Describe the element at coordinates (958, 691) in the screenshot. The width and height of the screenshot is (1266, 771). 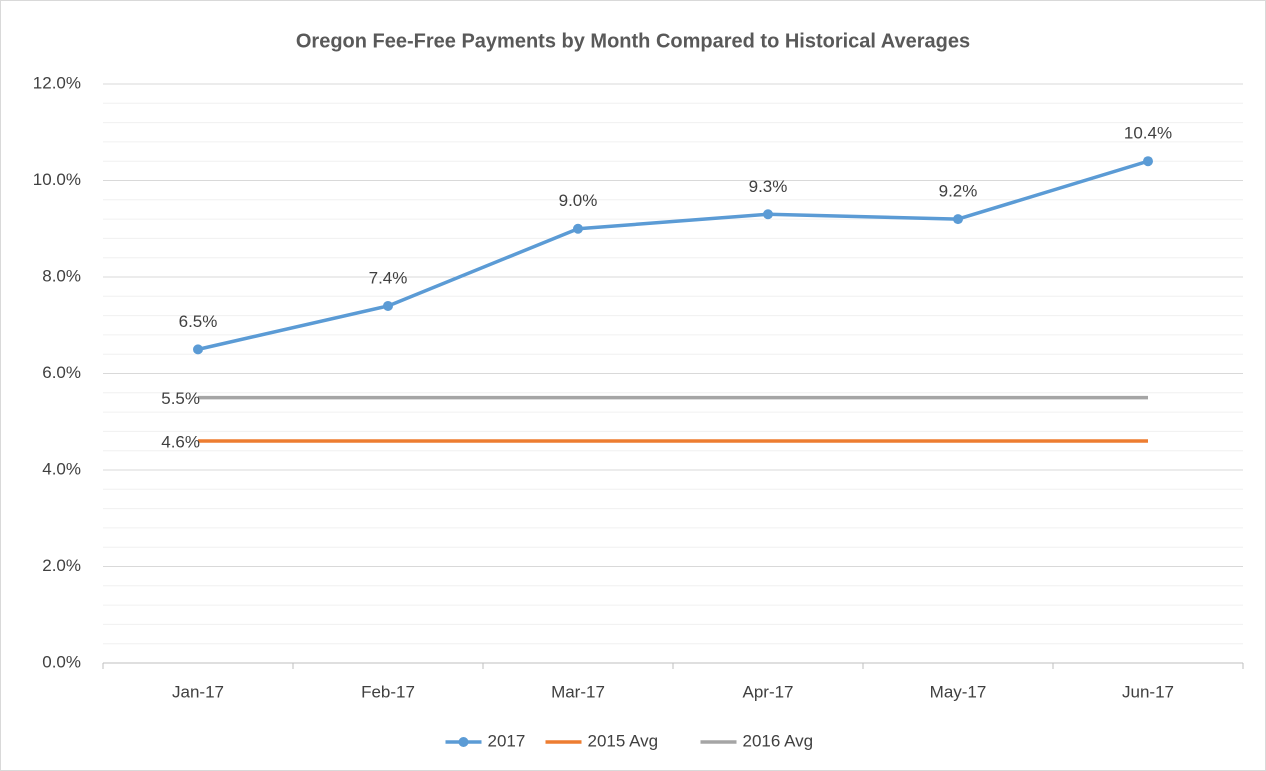
I see `x-tick-label: May-17` at that location.